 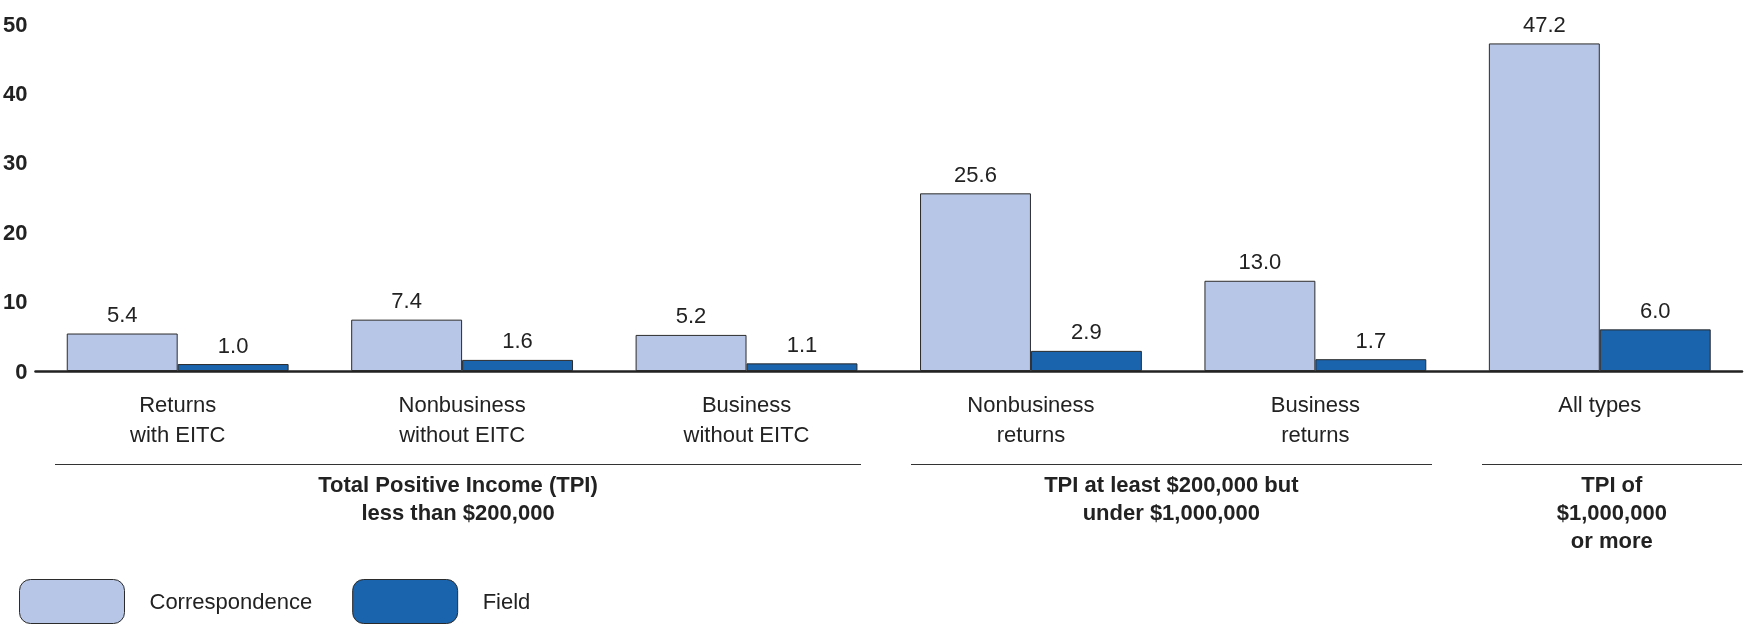 I want to click on y-tick-label: 50, so click(x=15, y=24).